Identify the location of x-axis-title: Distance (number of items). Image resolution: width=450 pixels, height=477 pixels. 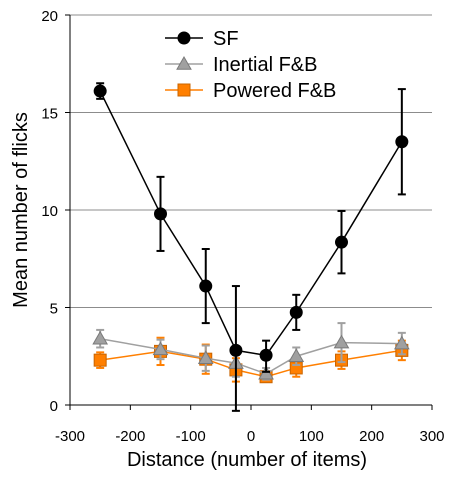
(247, 460).